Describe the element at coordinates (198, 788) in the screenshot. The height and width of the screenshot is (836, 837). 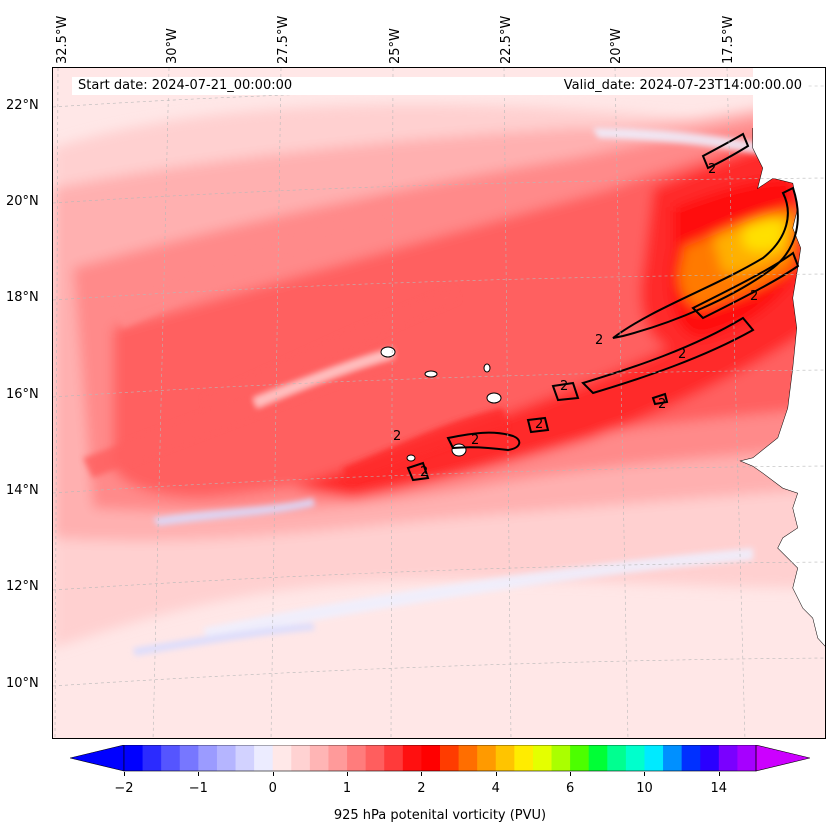
I see `colorbar-tick-label: −1` at that location.